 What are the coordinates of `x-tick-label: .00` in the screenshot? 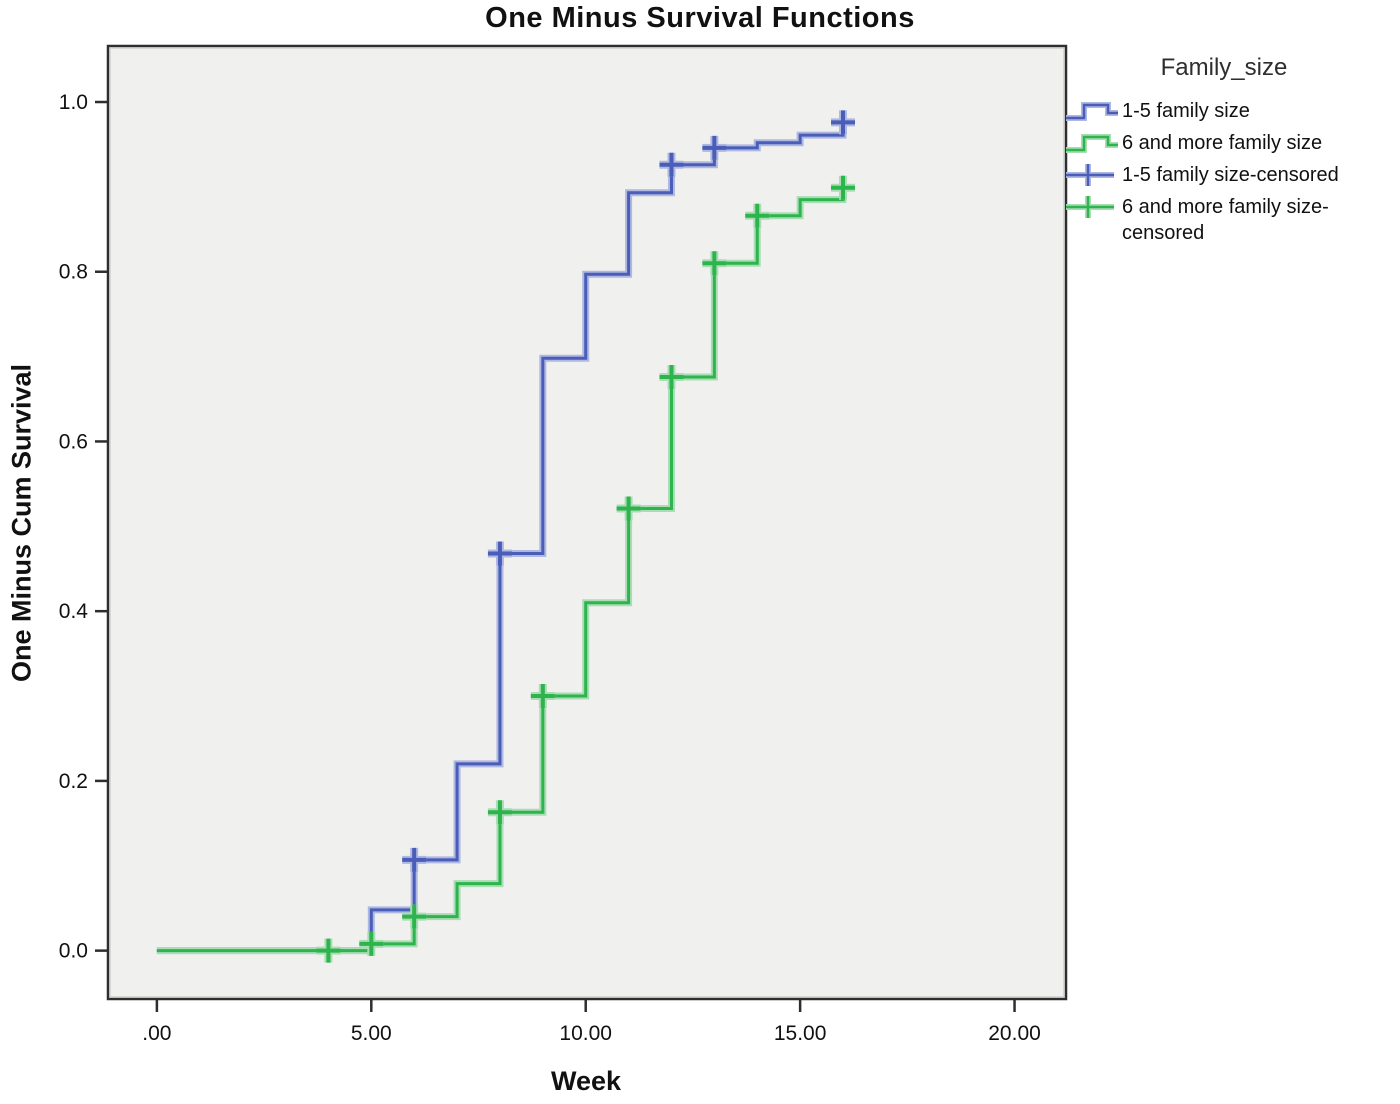 It's located at (156, 1033).